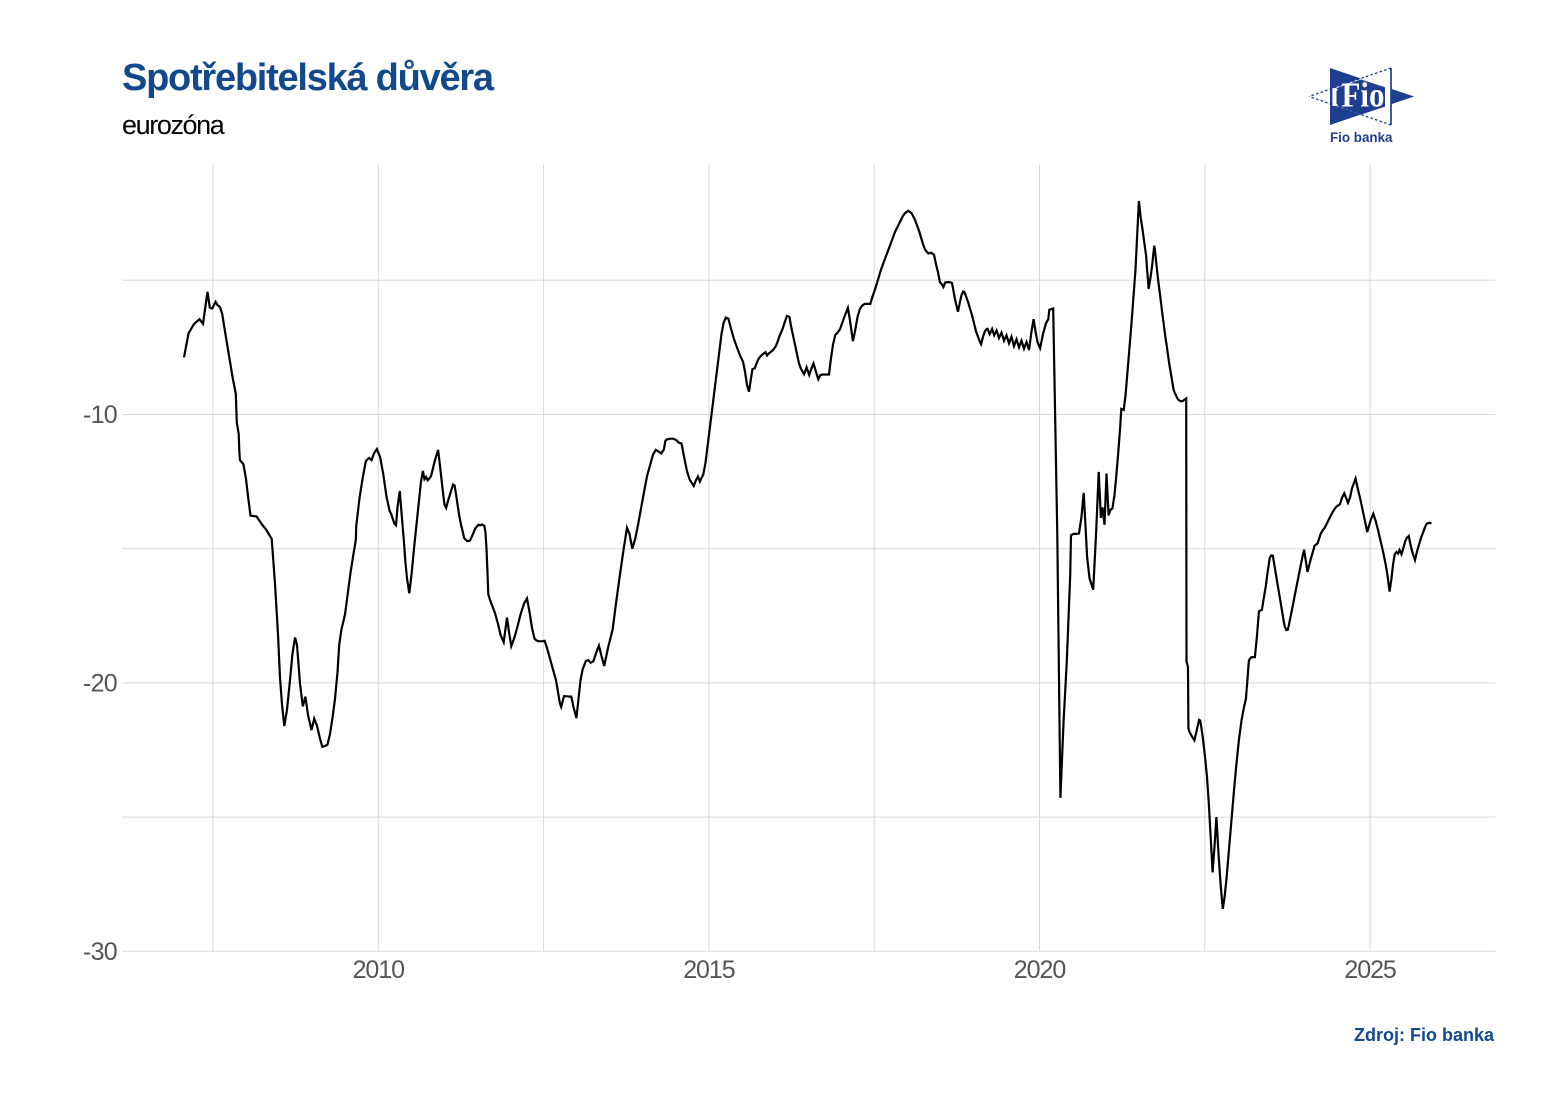 The image size is (1555, 1105). I want to click on svg-text: 2010, so click(379, 970).